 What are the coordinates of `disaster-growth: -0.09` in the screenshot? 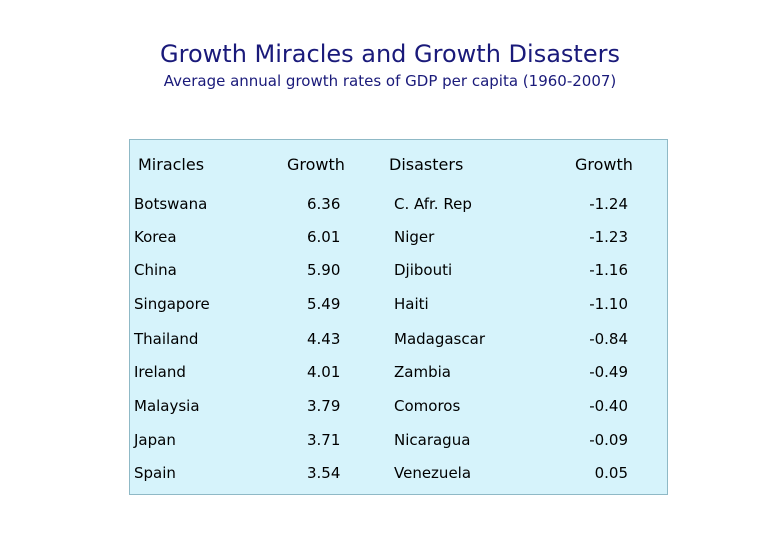 It's located at (608, 440).